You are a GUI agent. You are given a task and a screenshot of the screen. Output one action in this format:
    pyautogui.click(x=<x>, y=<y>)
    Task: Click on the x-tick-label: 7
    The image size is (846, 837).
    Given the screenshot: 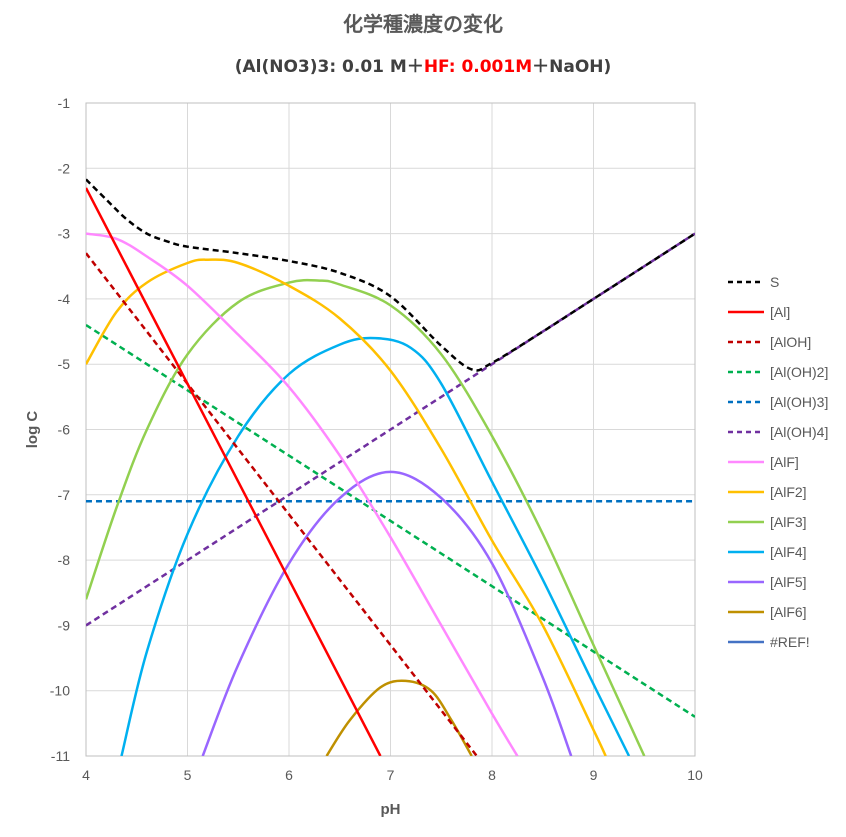 What is the action you would take?
    pyautogui.click(x=391, y=775)
    